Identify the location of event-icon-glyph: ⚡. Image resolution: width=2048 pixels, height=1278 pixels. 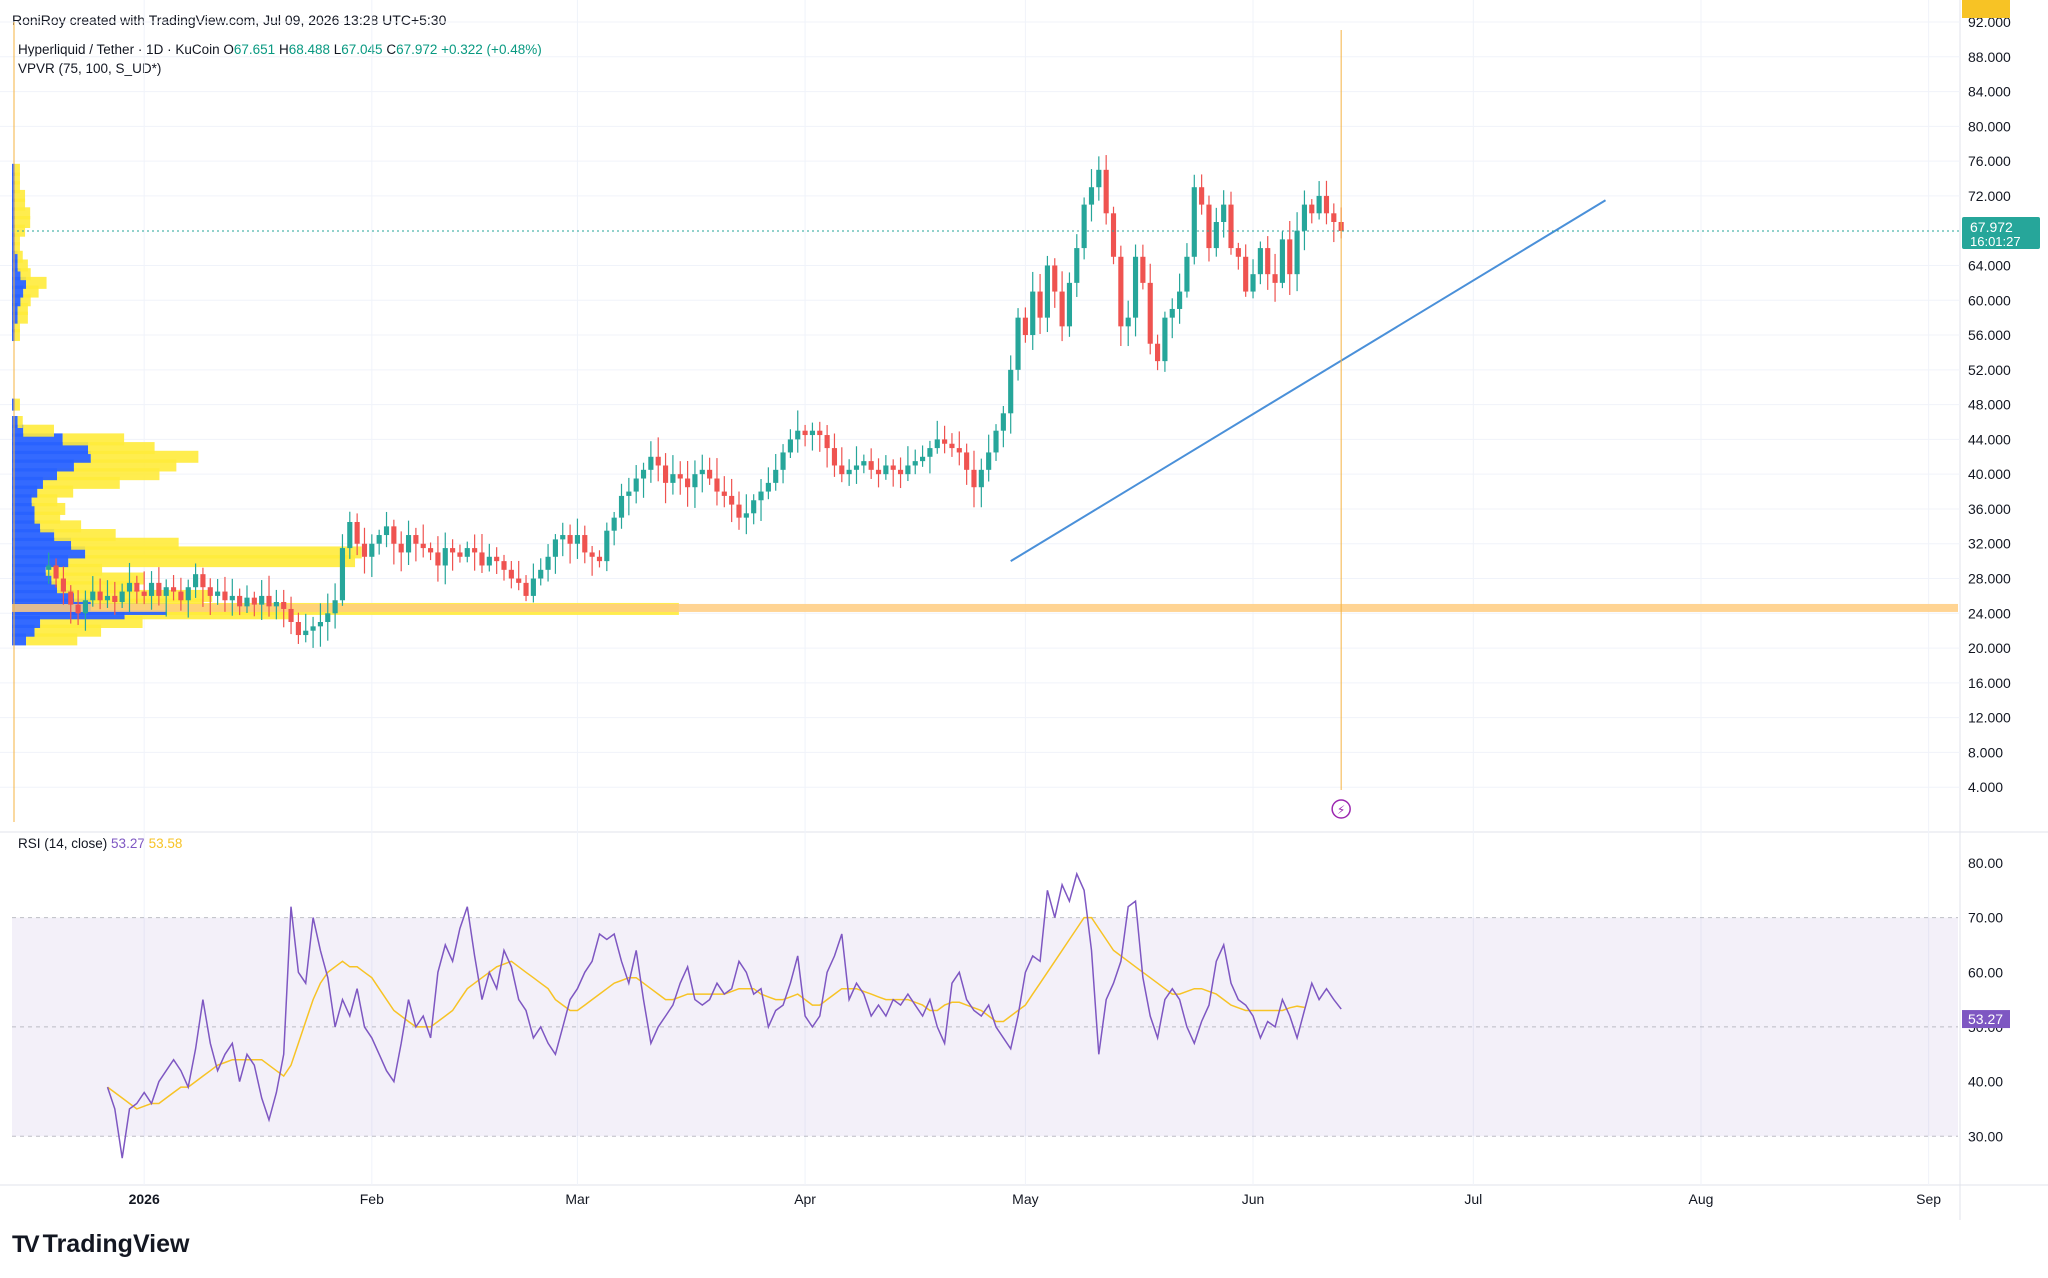
(1341, 810).